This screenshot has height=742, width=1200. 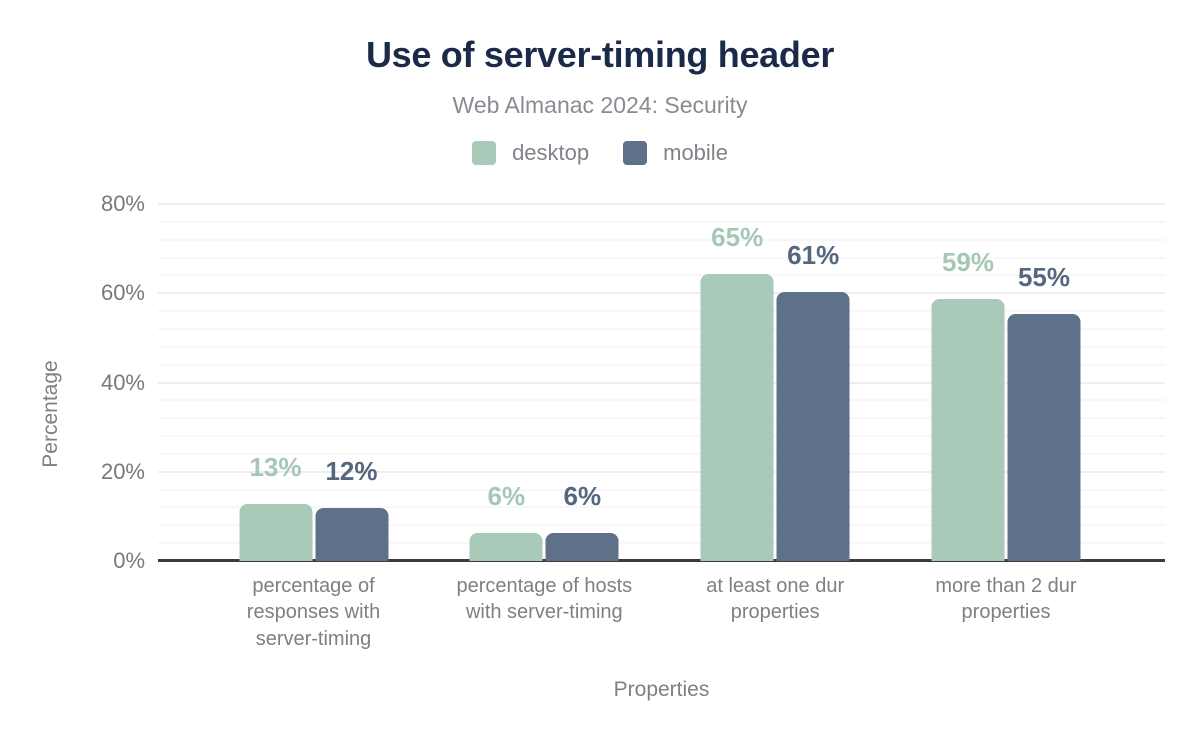 What do you see at coordinates (506, 495) in the screenshot?
I see `bar-value-label-desktop: 6%` at bounding box center [506, 495].